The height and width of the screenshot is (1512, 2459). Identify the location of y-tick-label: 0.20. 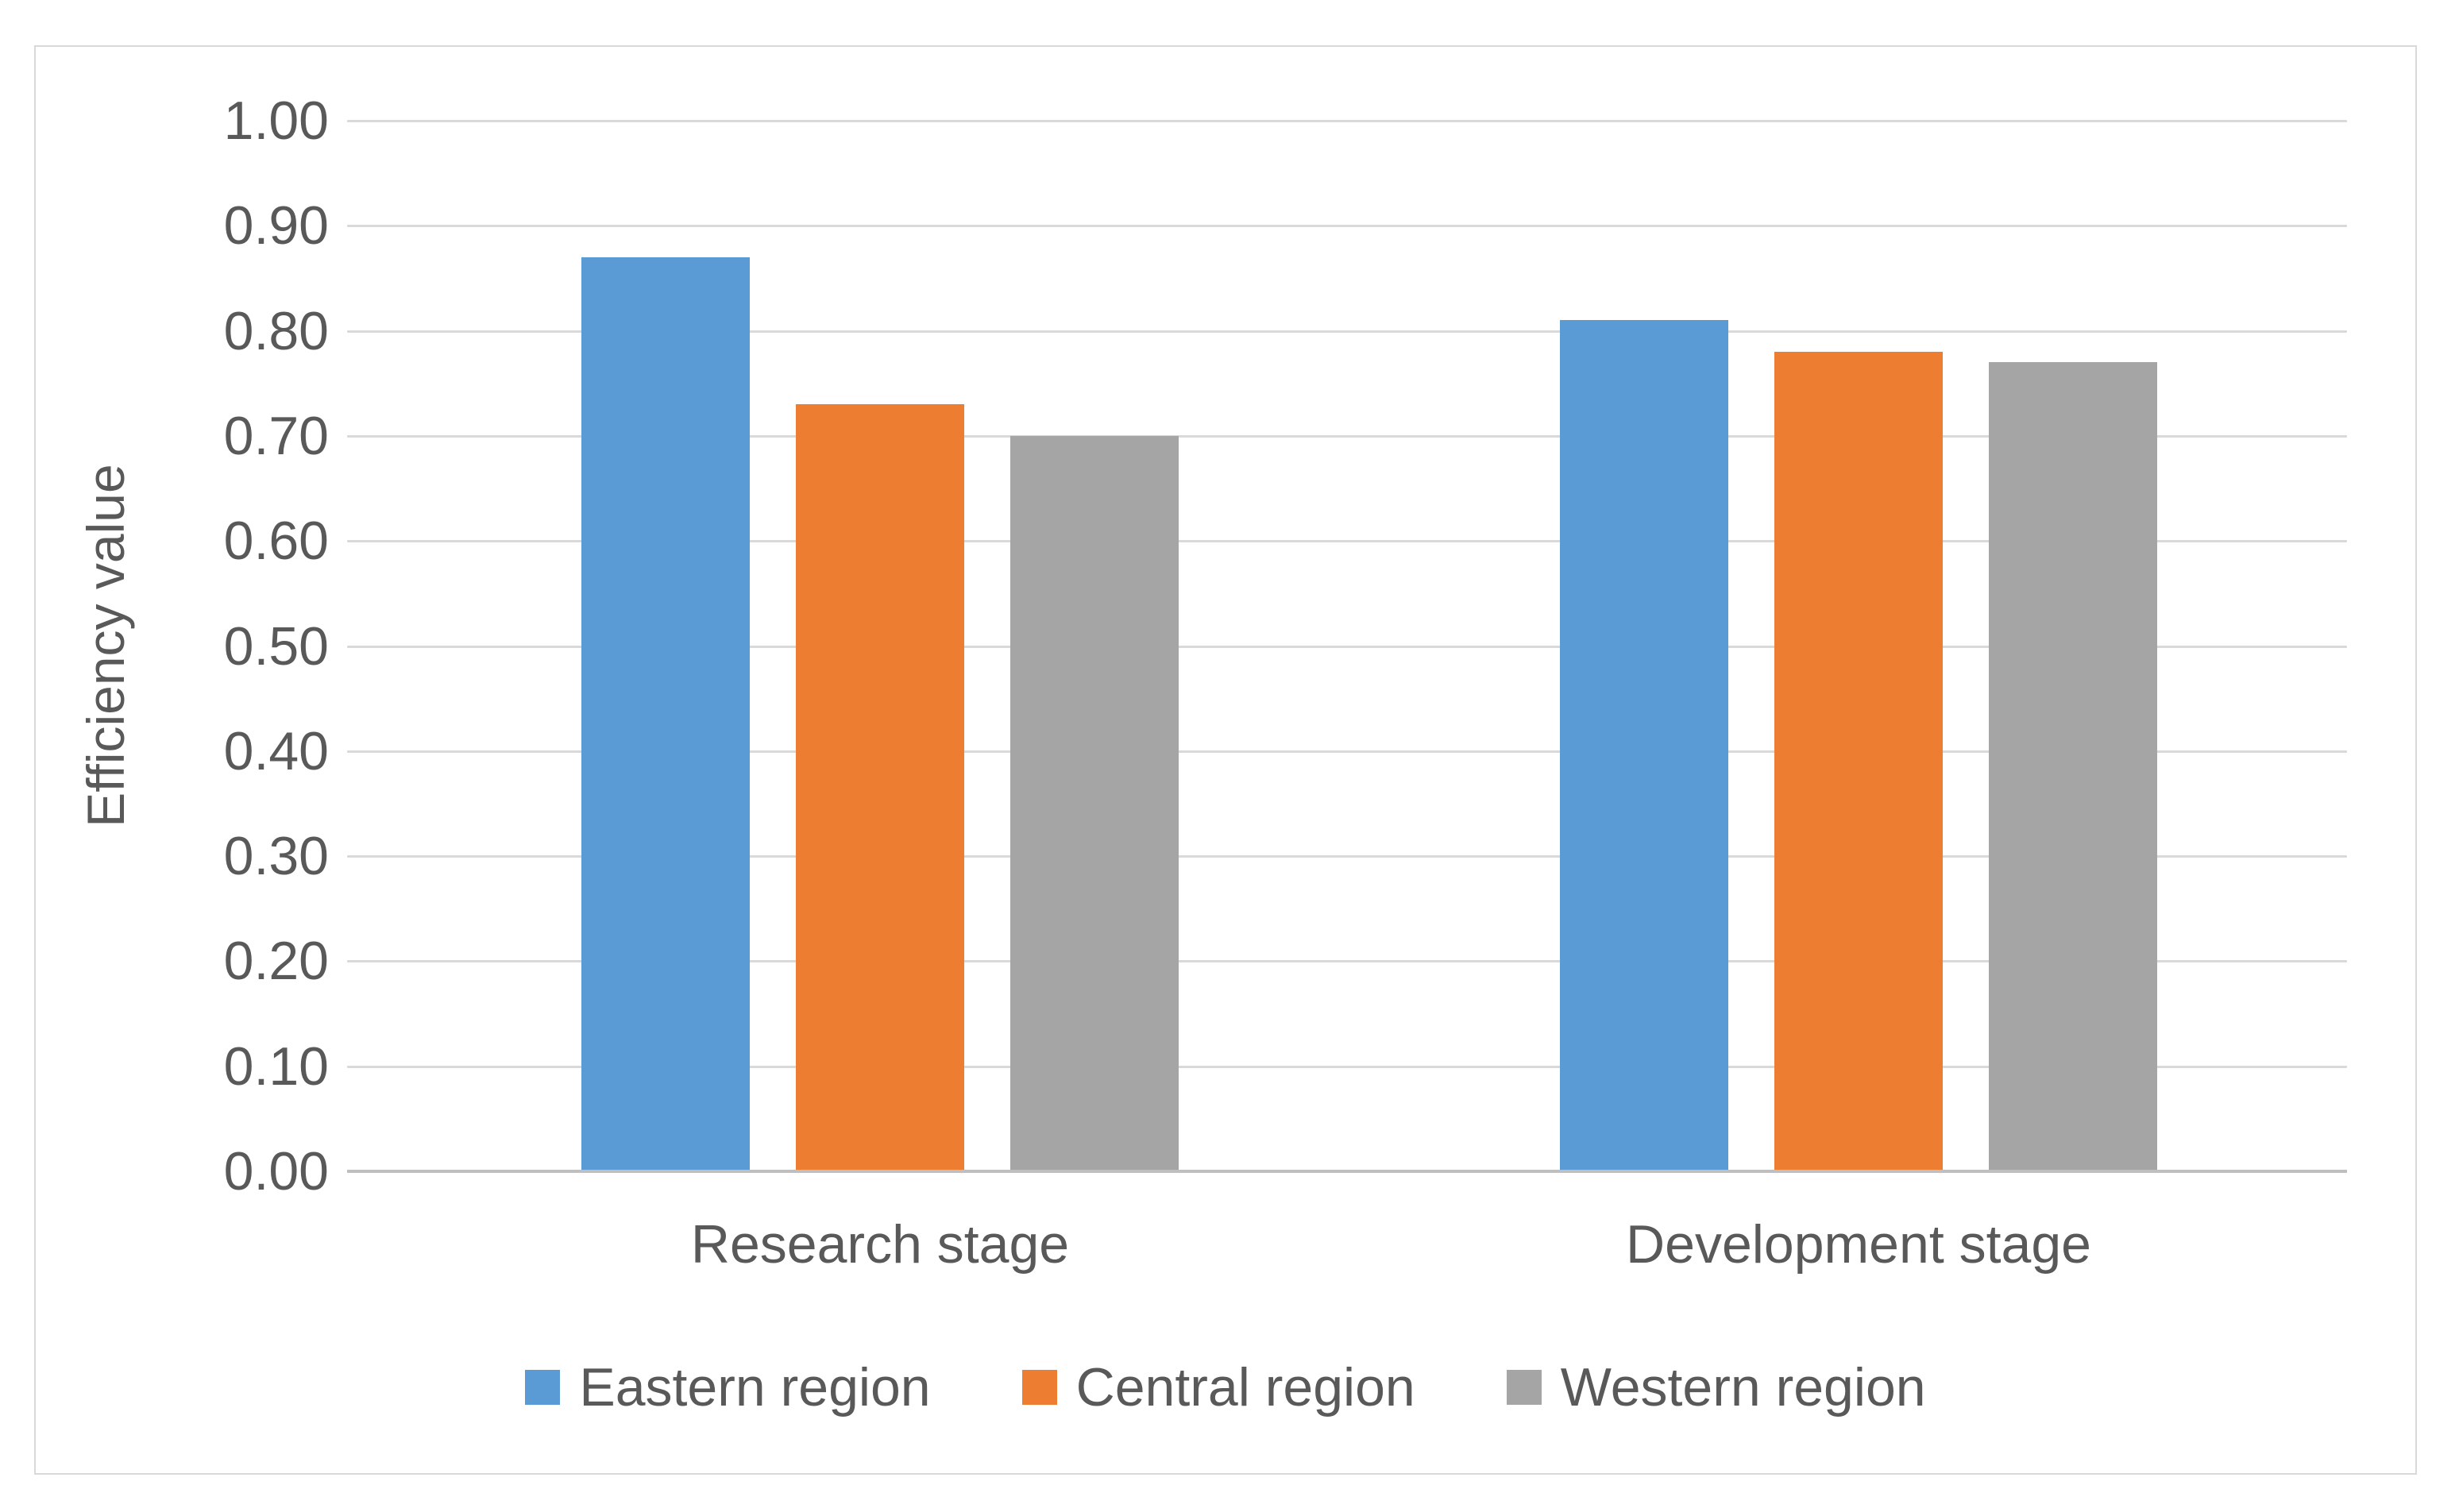
(276, 961).